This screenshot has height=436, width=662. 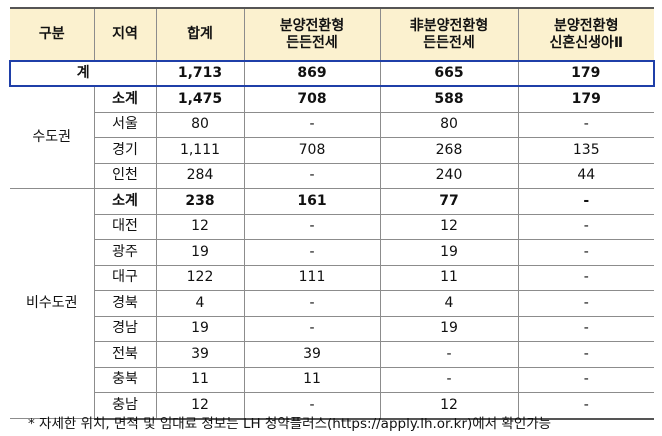 I want to click on region-cell: 경북, so click(x=125, y=303).